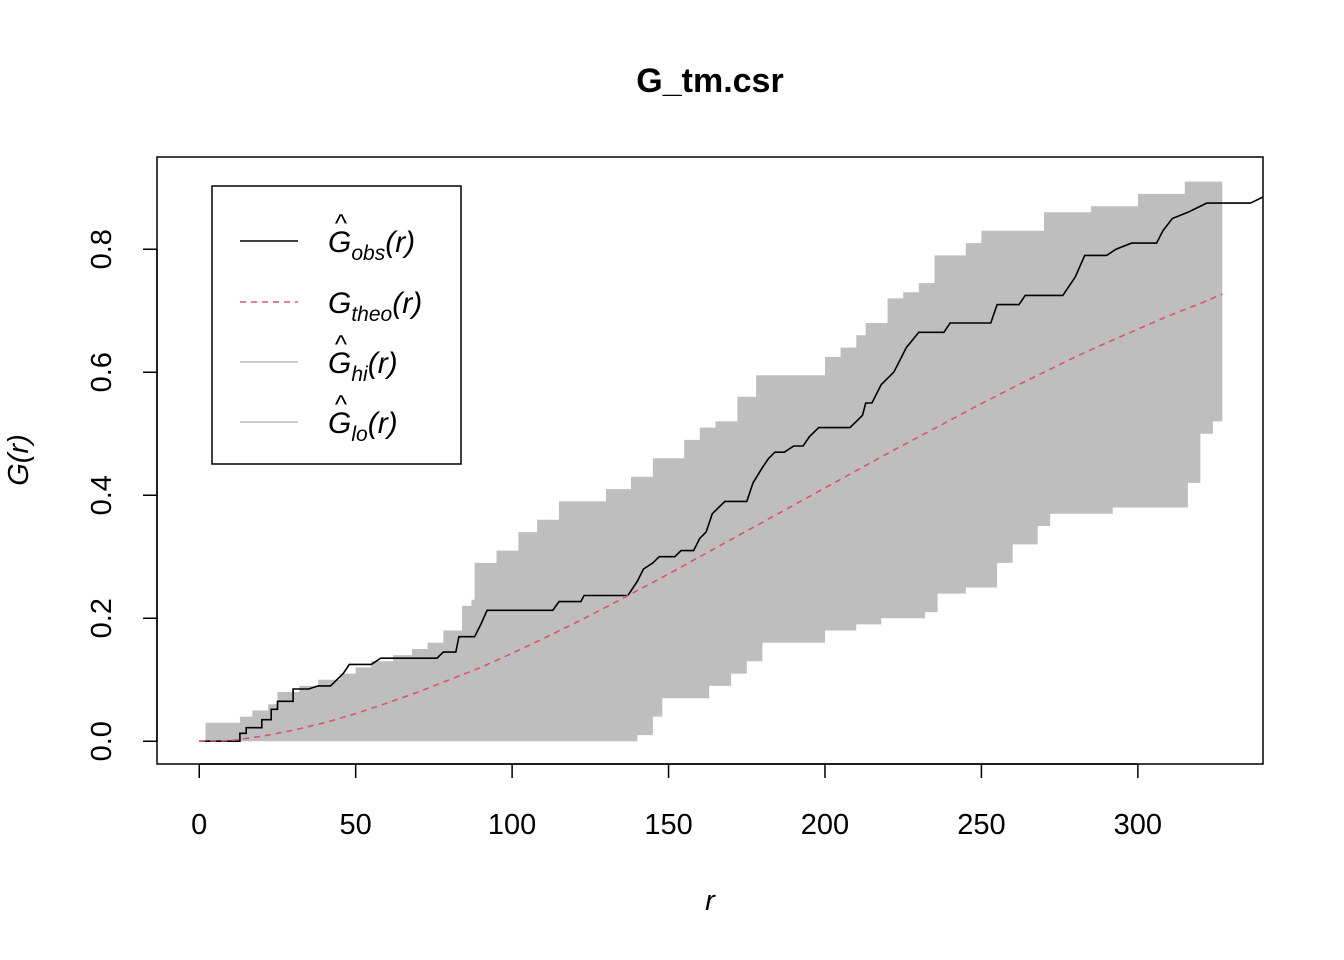 The image size is (1344, 960). I want to click on x-tick-label: 250, so click(981, 825).